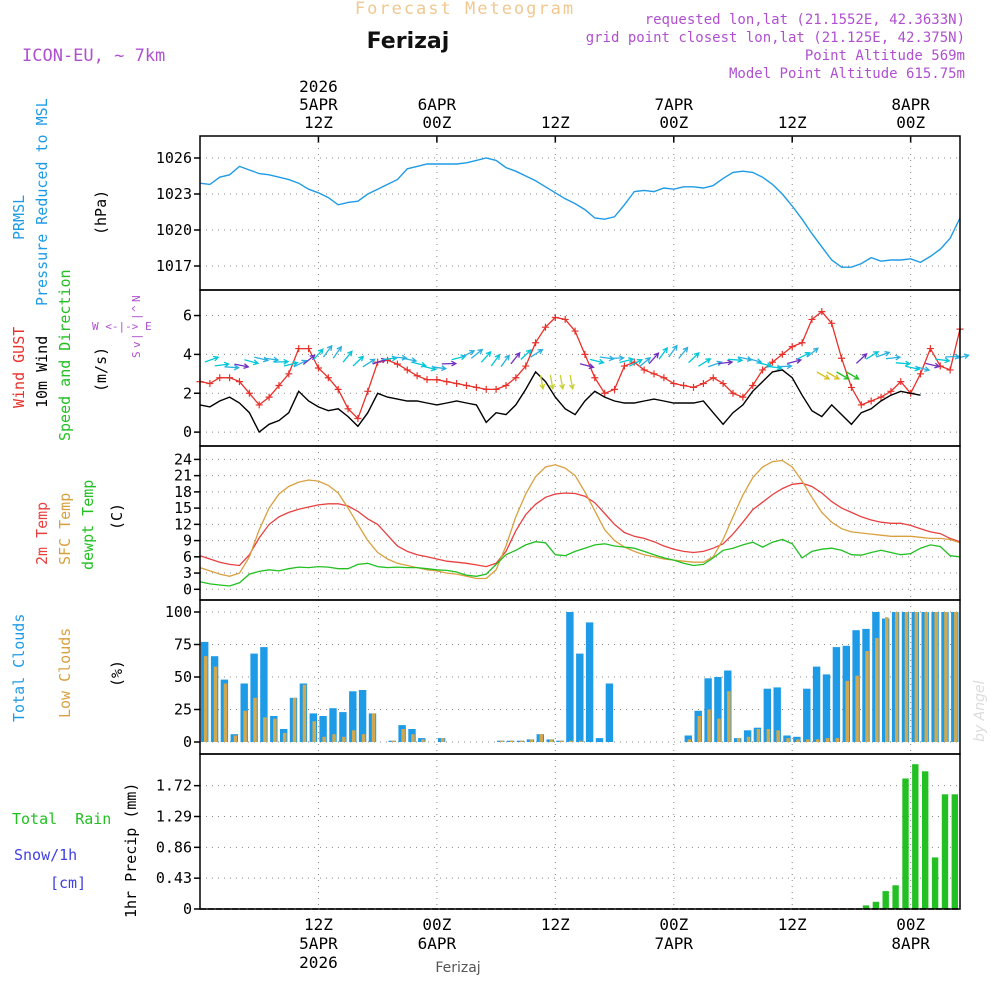  Describe the element at coordinates (174, 786) in the screenshot. I see `y-tick-label: 1.72` at that location.